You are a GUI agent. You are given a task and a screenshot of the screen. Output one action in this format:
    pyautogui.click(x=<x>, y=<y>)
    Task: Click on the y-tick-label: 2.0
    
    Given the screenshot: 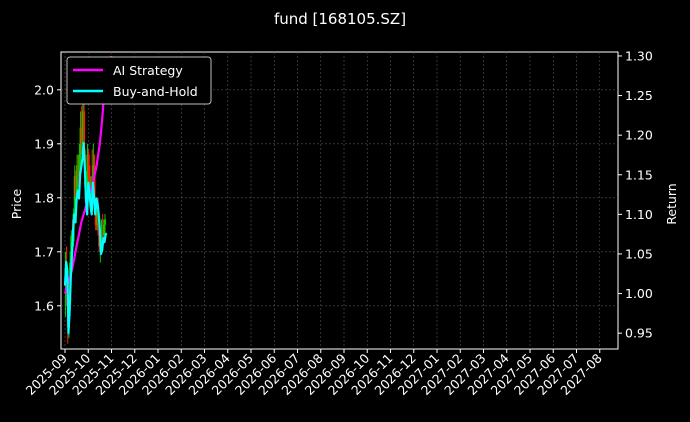 What is the action you would take?
    pyautogui.click(x=44, y=89)
    